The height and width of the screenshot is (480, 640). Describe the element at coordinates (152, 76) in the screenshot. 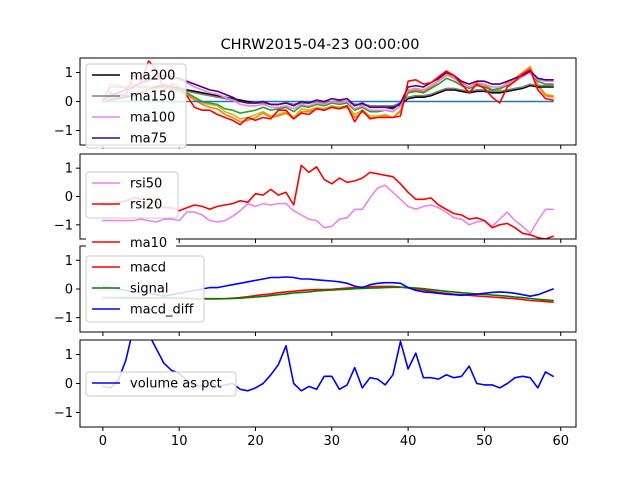

I see `legend-entry: ma200` at that location.